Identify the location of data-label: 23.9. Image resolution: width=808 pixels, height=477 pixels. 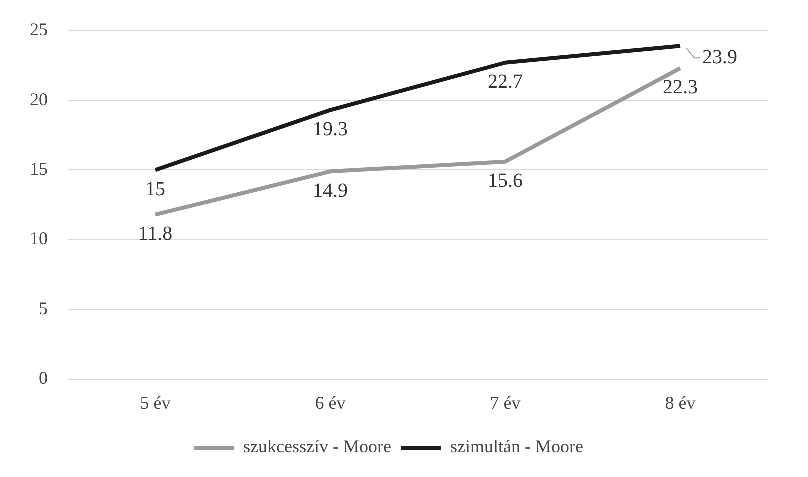
(720, 57).